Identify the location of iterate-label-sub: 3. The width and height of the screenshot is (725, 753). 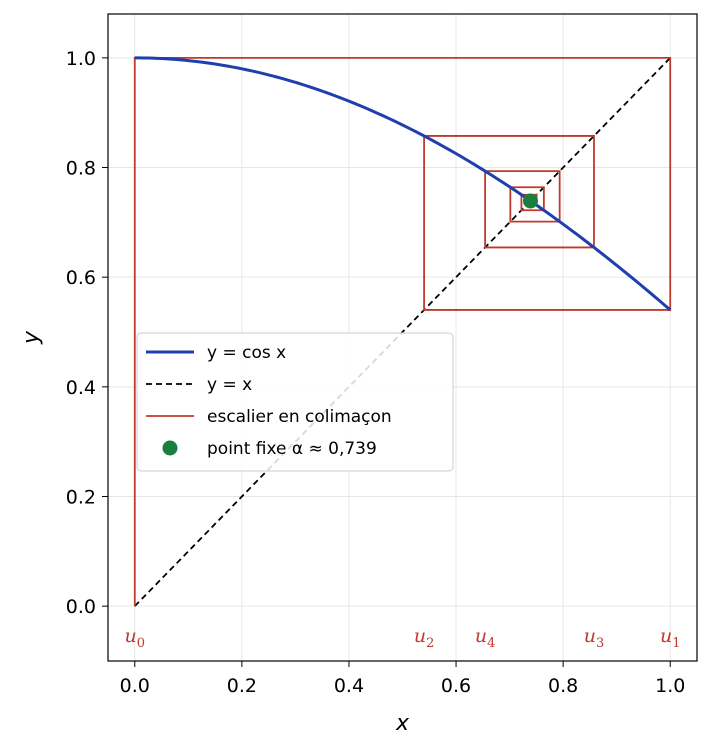
(600, 643).